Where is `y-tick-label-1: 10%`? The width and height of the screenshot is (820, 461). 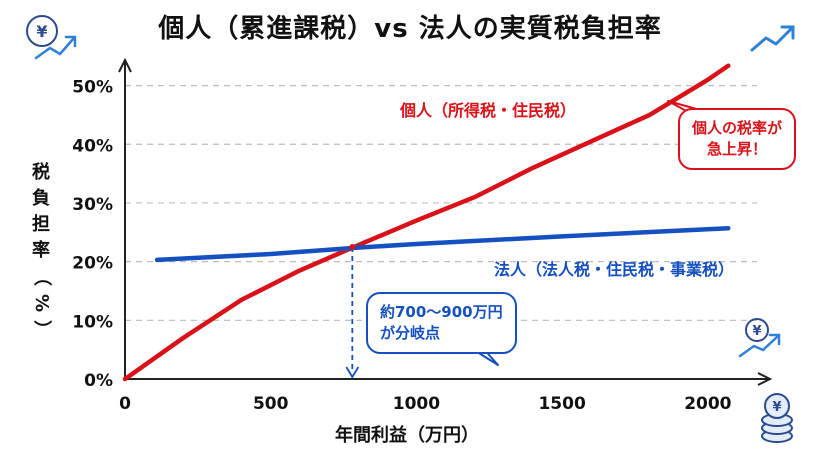
y-tick-label-1: 10% is located at coordinates (92, 322).